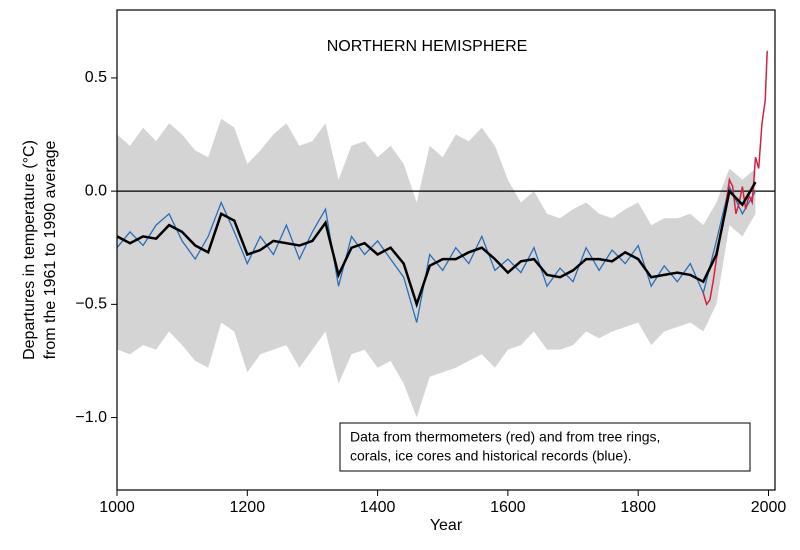  Describe the element at coordinates (378, 507) in the screenshot. I see `x-tick-label: 1400` at that location.